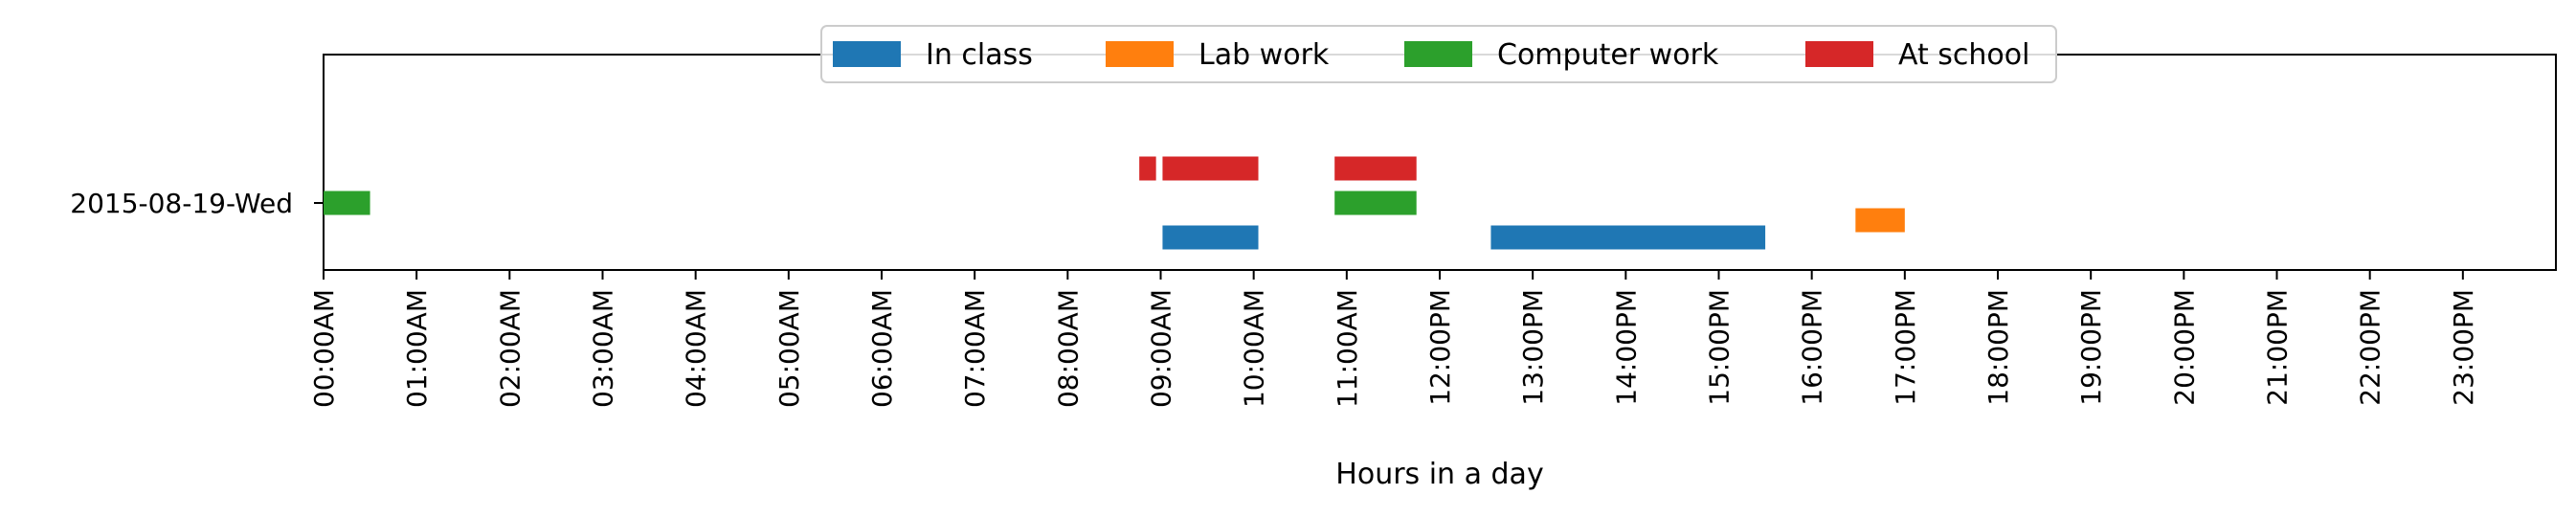  I want to click on x-axis-label: Hours in a day, so click(1439, 474).